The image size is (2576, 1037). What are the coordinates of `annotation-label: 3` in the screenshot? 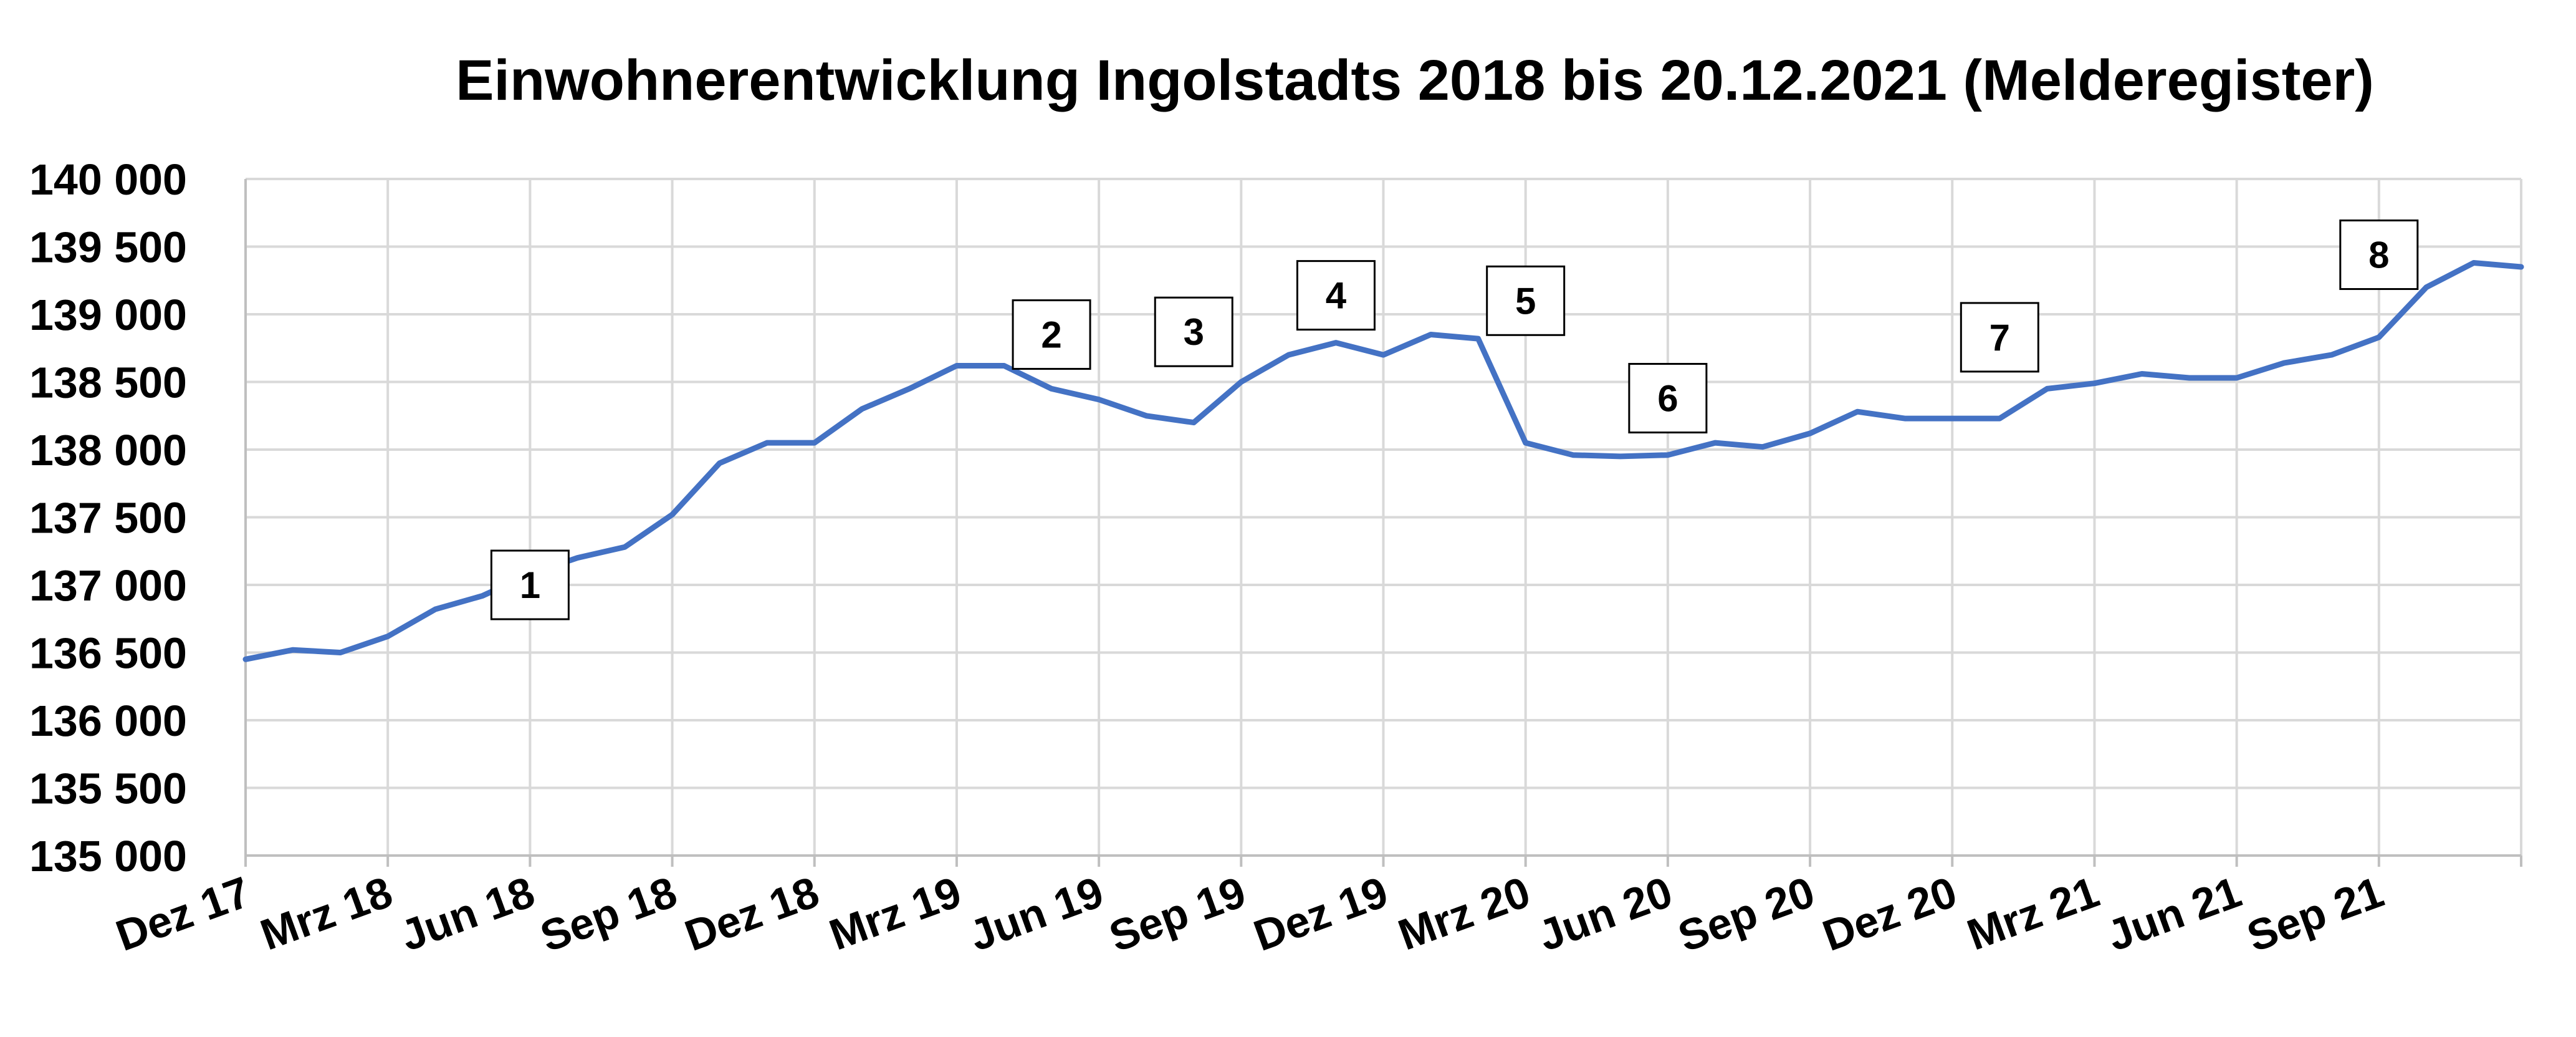 It's located at (1194, 332).